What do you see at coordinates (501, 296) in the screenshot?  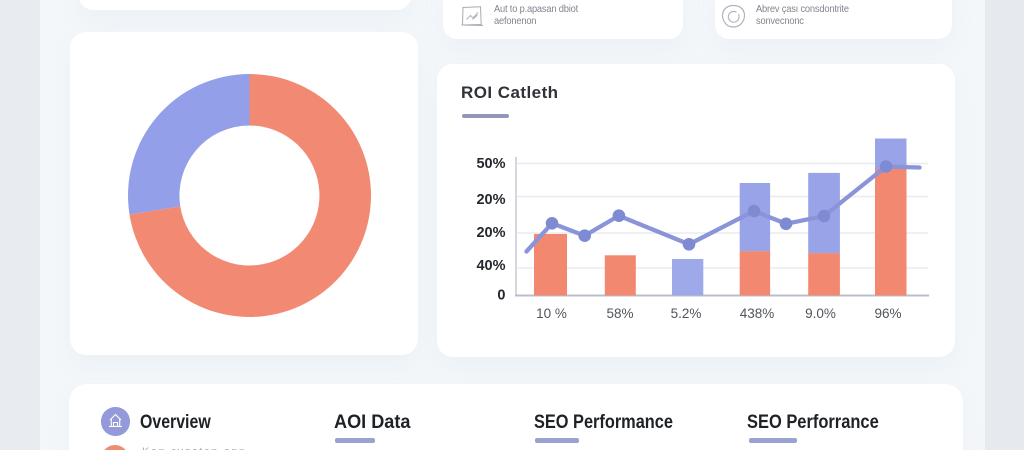 I see `svg-text: 0` at bounding box center [501, 296].